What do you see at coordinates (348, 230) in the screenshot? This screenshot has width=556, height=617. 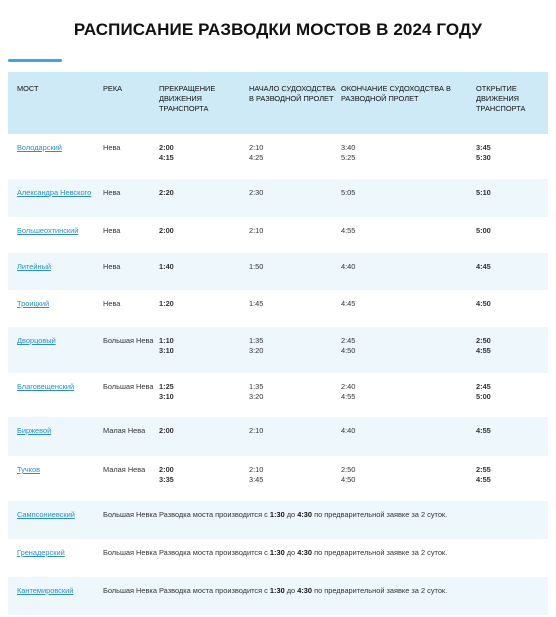 I see `end-nav-cell: 4:55` at bounding box center [348, 230].